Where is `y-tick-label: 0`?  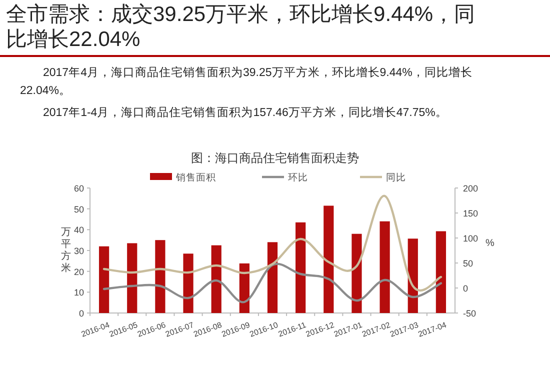 y-tick-label: 0 is located at coordinates (81, 313).